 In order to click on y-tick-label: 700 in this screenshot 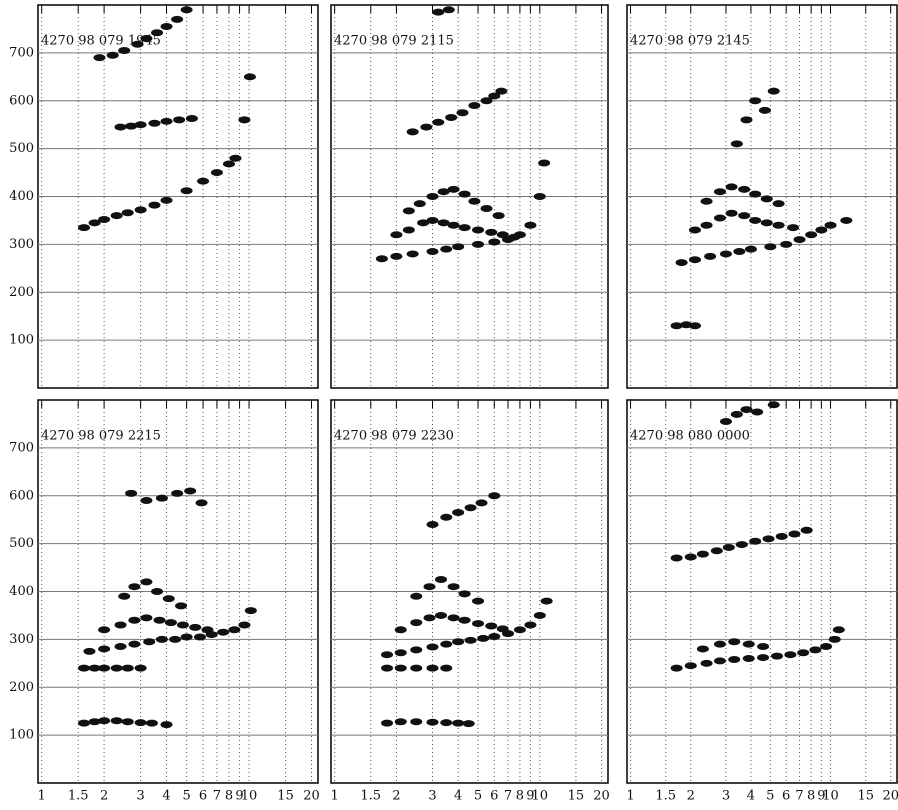, I will do `click(21, 447)`.